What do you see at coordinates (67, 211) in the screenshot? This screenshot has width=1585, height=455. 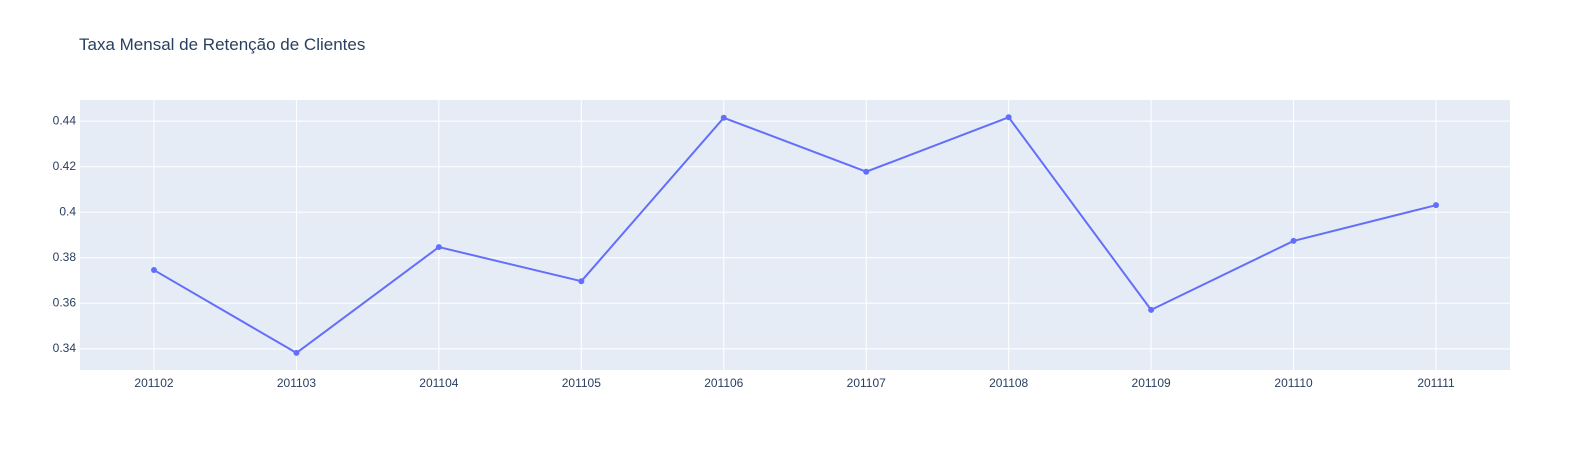 I see `y-tick-label: 0.4` at bounding box center [67, 211].